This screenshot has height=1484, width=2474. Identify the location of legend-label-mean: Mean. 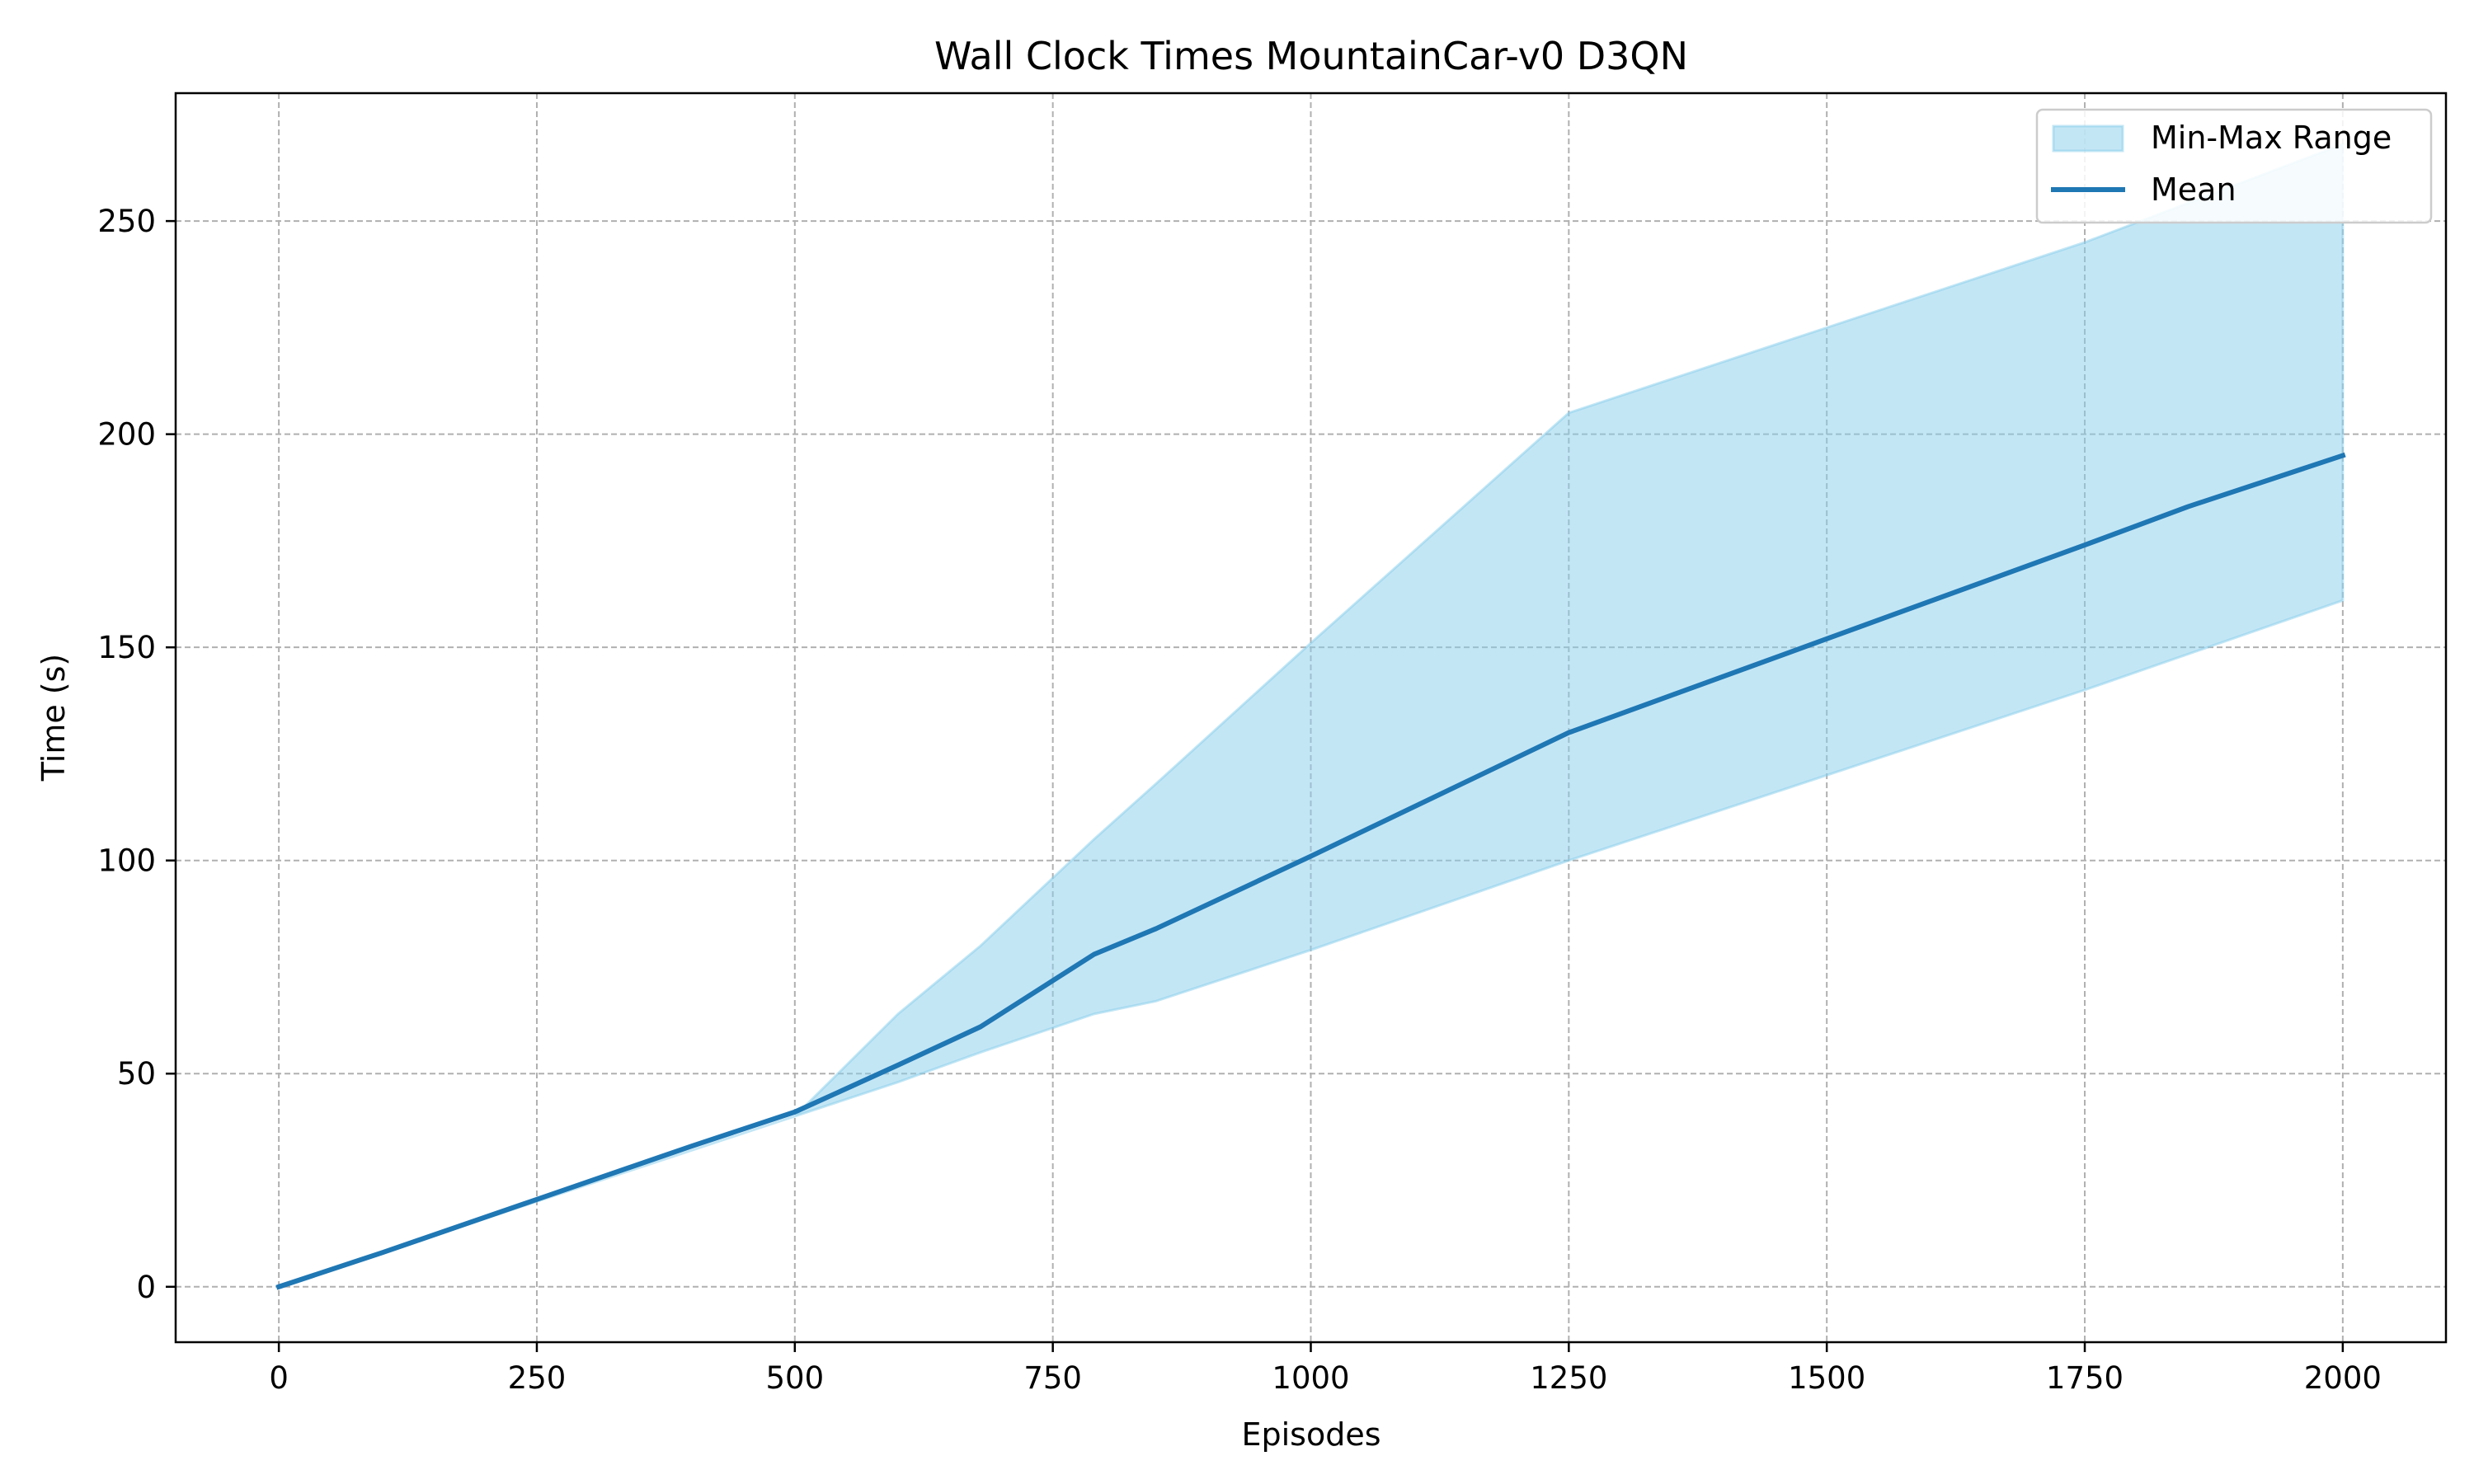
(2193, 189).